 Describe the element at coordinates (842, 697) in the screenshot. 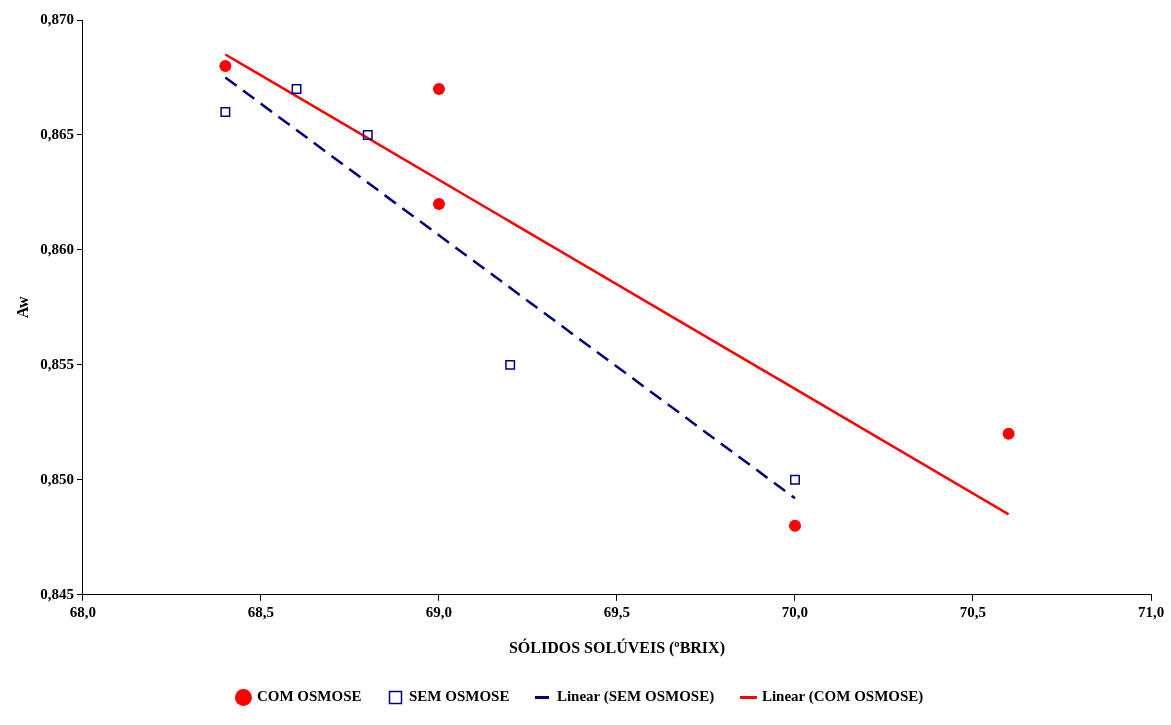

I see `legend-label: Linear (COM OSMOSE)` at that location.